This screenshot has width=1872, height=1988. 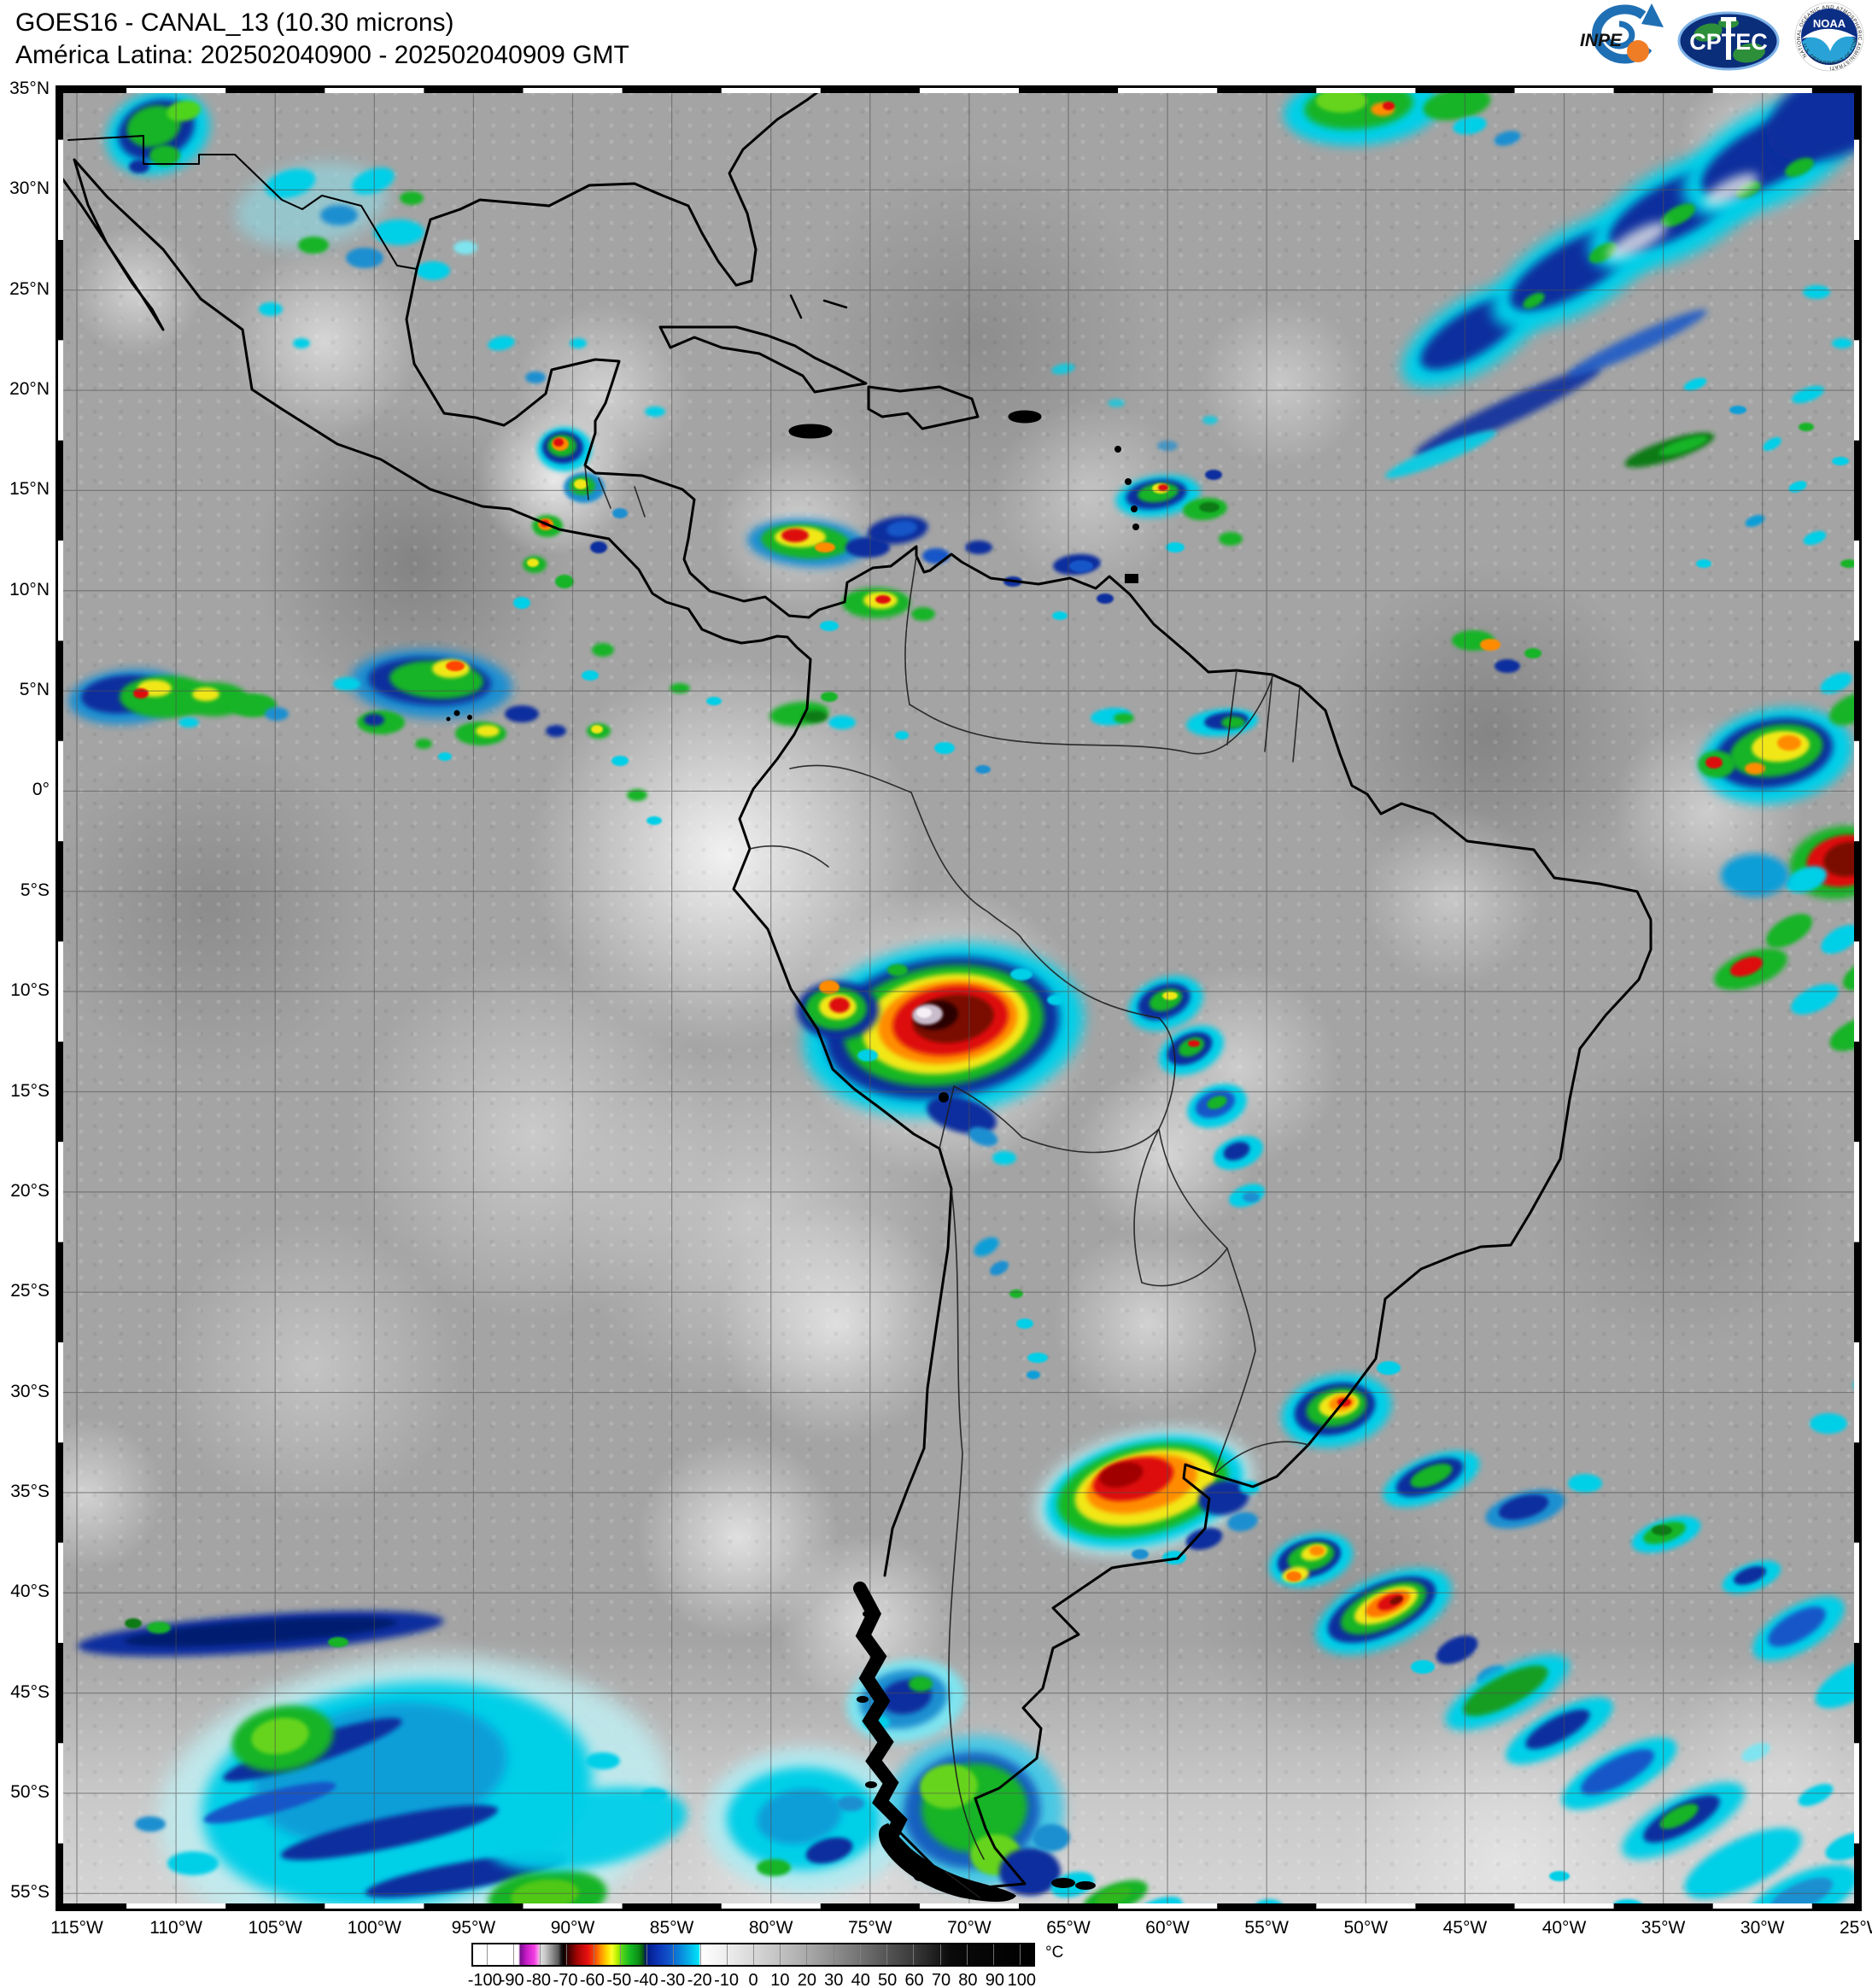 What do you see at coordinates (1068, 1928) in the screenshot?
I see `lon-label: 65°W` at bounding box center [1068, 1928].